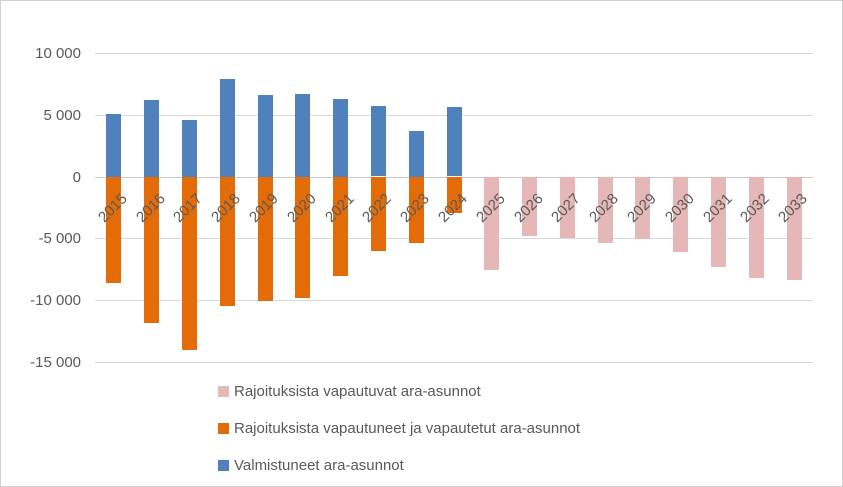  What do you see at coordinates (265, 136) in the screenshot?
I see `bar-valmistuneet-2019` at bounding box center [265, 136].